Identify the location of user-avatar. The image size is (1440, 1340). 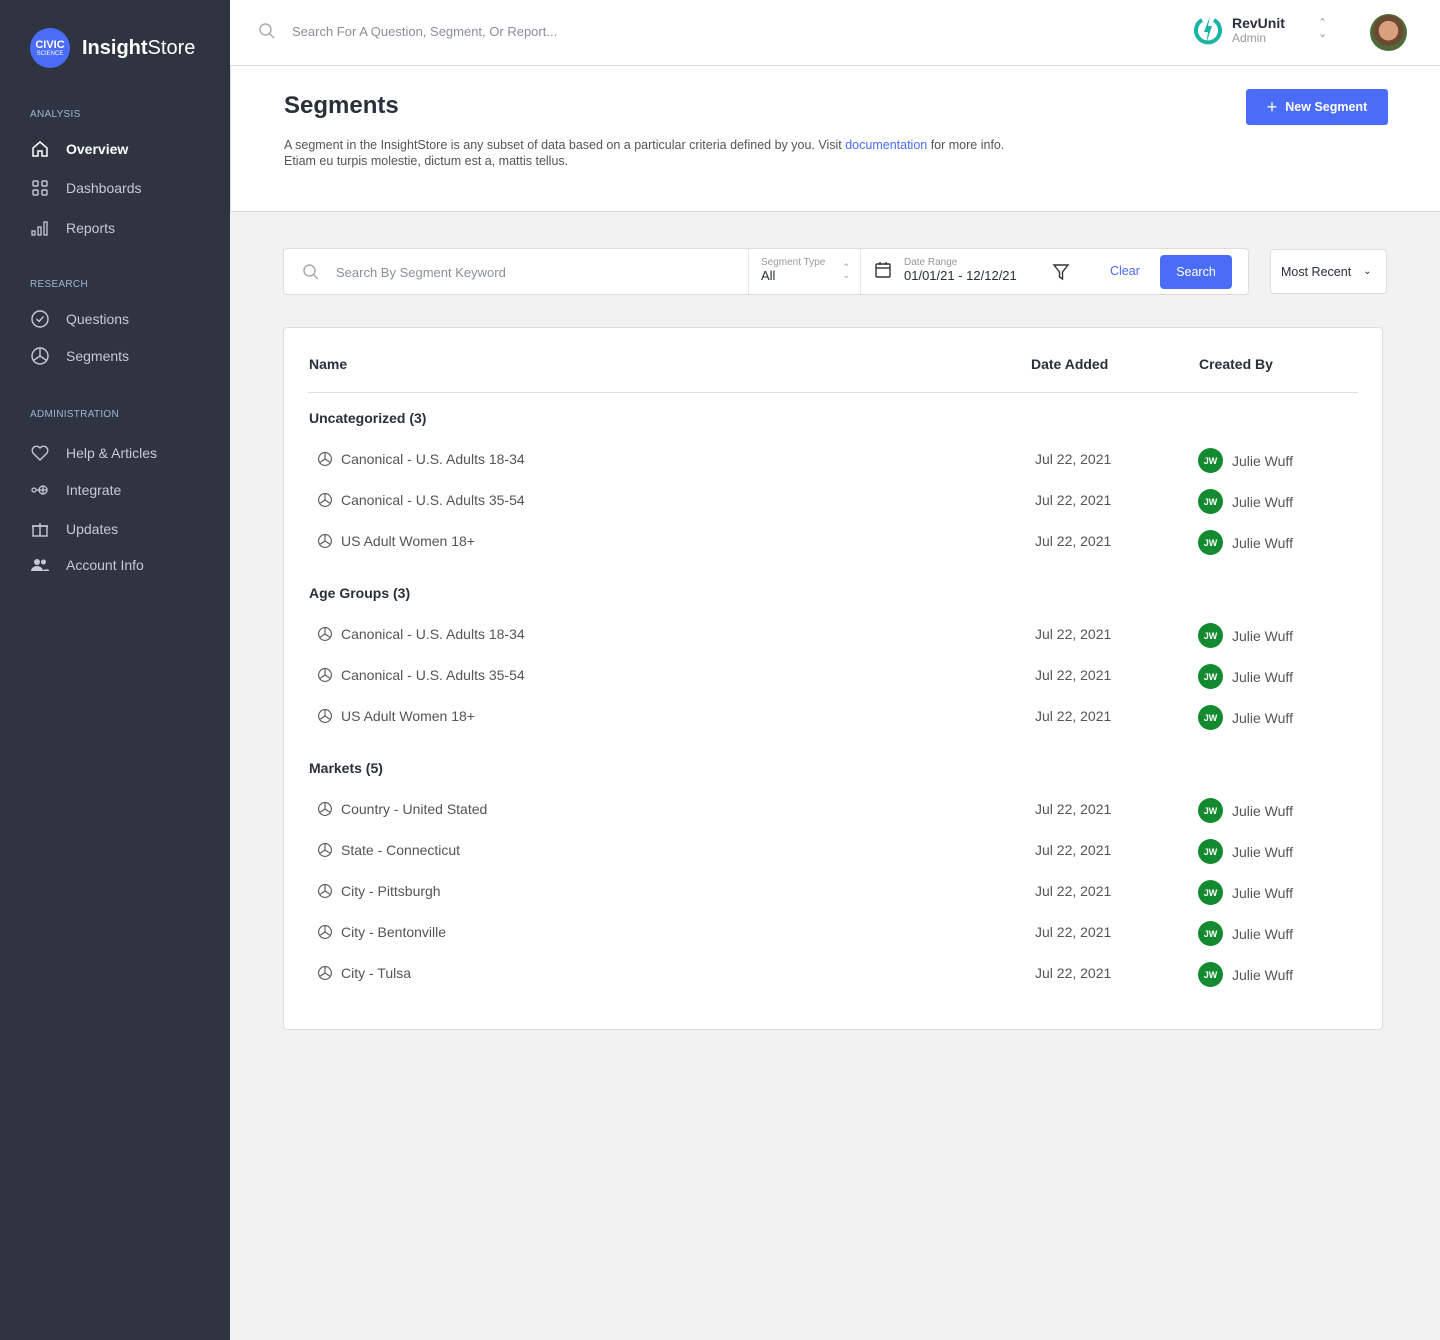
(1388, 32).